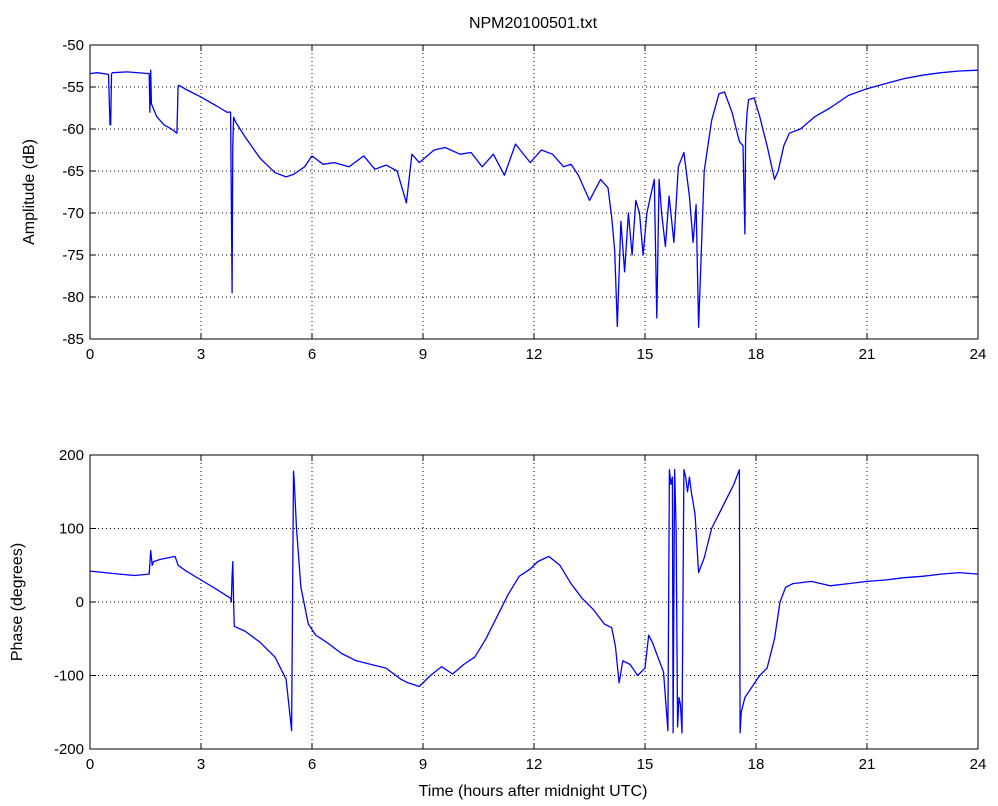 This screenshot has width=998, height=806. I want to click on y-tick-label: -80, so click(73, 297).